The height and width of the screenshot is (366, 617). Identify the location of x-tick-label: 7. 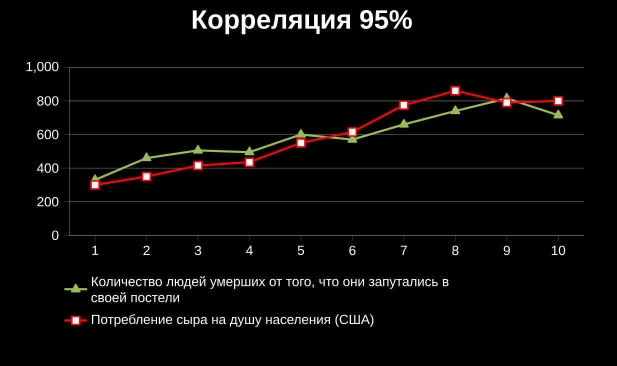
(403, 250).